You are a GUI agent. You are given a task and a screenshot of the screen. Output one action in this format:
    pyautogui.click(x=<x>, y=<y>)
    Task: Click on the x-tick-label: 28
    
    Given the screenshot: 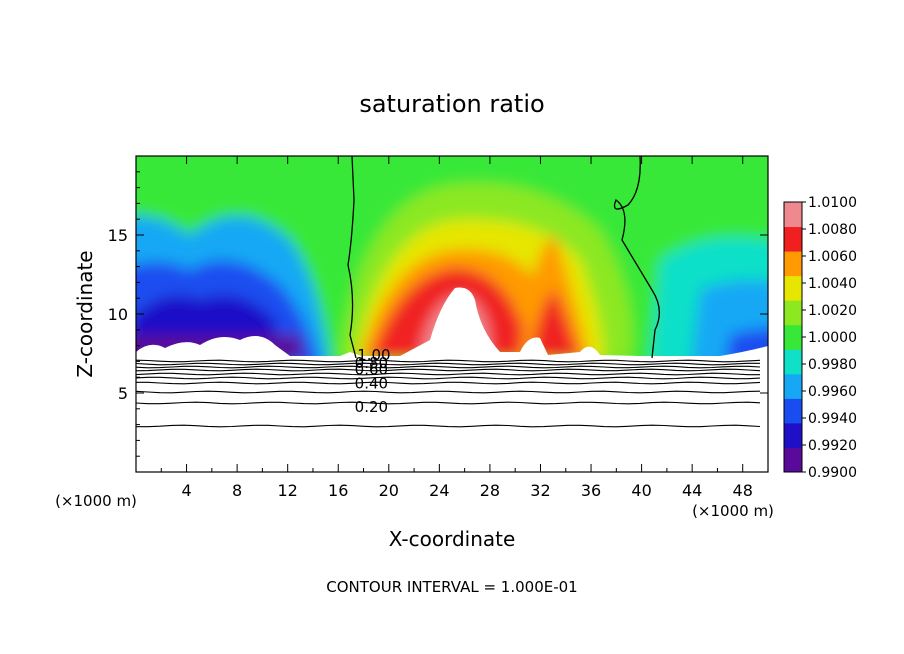 What is the action you would take?
    pyautogui.click(x=490, y=490)
    